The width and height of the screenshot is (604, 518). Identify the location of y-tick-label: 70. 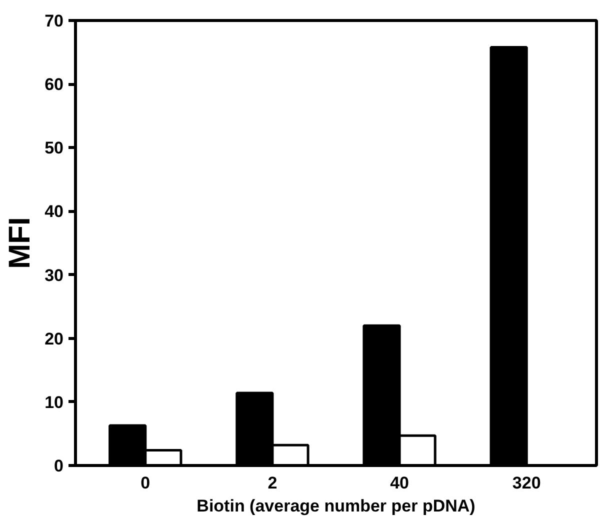
(54, 21).